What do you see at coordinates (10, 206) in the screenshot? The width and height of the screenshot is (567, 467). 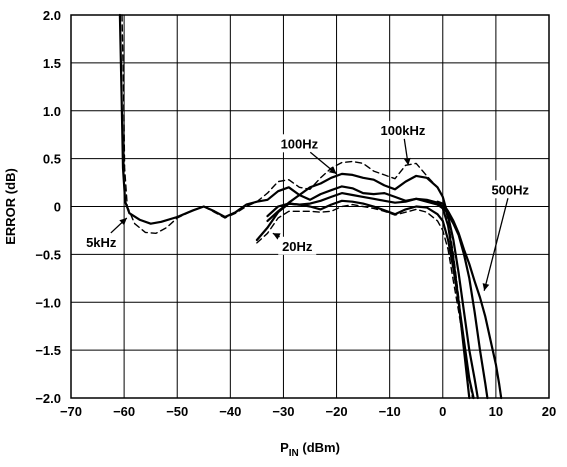 I see `y-axis-label: ERROR (dB)` at bounding box center [10, 206].